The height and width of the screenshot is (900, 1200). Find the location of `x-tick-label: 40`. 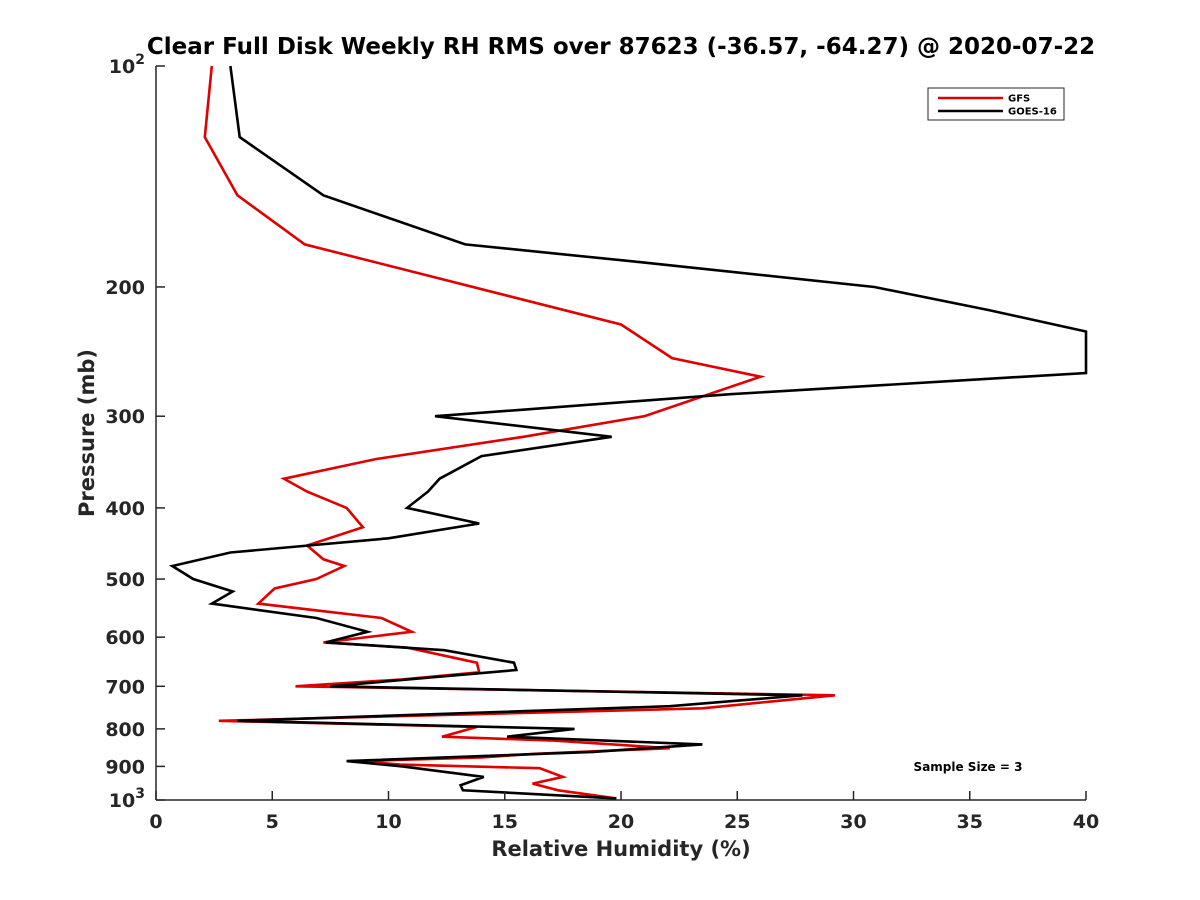

x-tick-label: 40 is located at coordinates (1086, 822).